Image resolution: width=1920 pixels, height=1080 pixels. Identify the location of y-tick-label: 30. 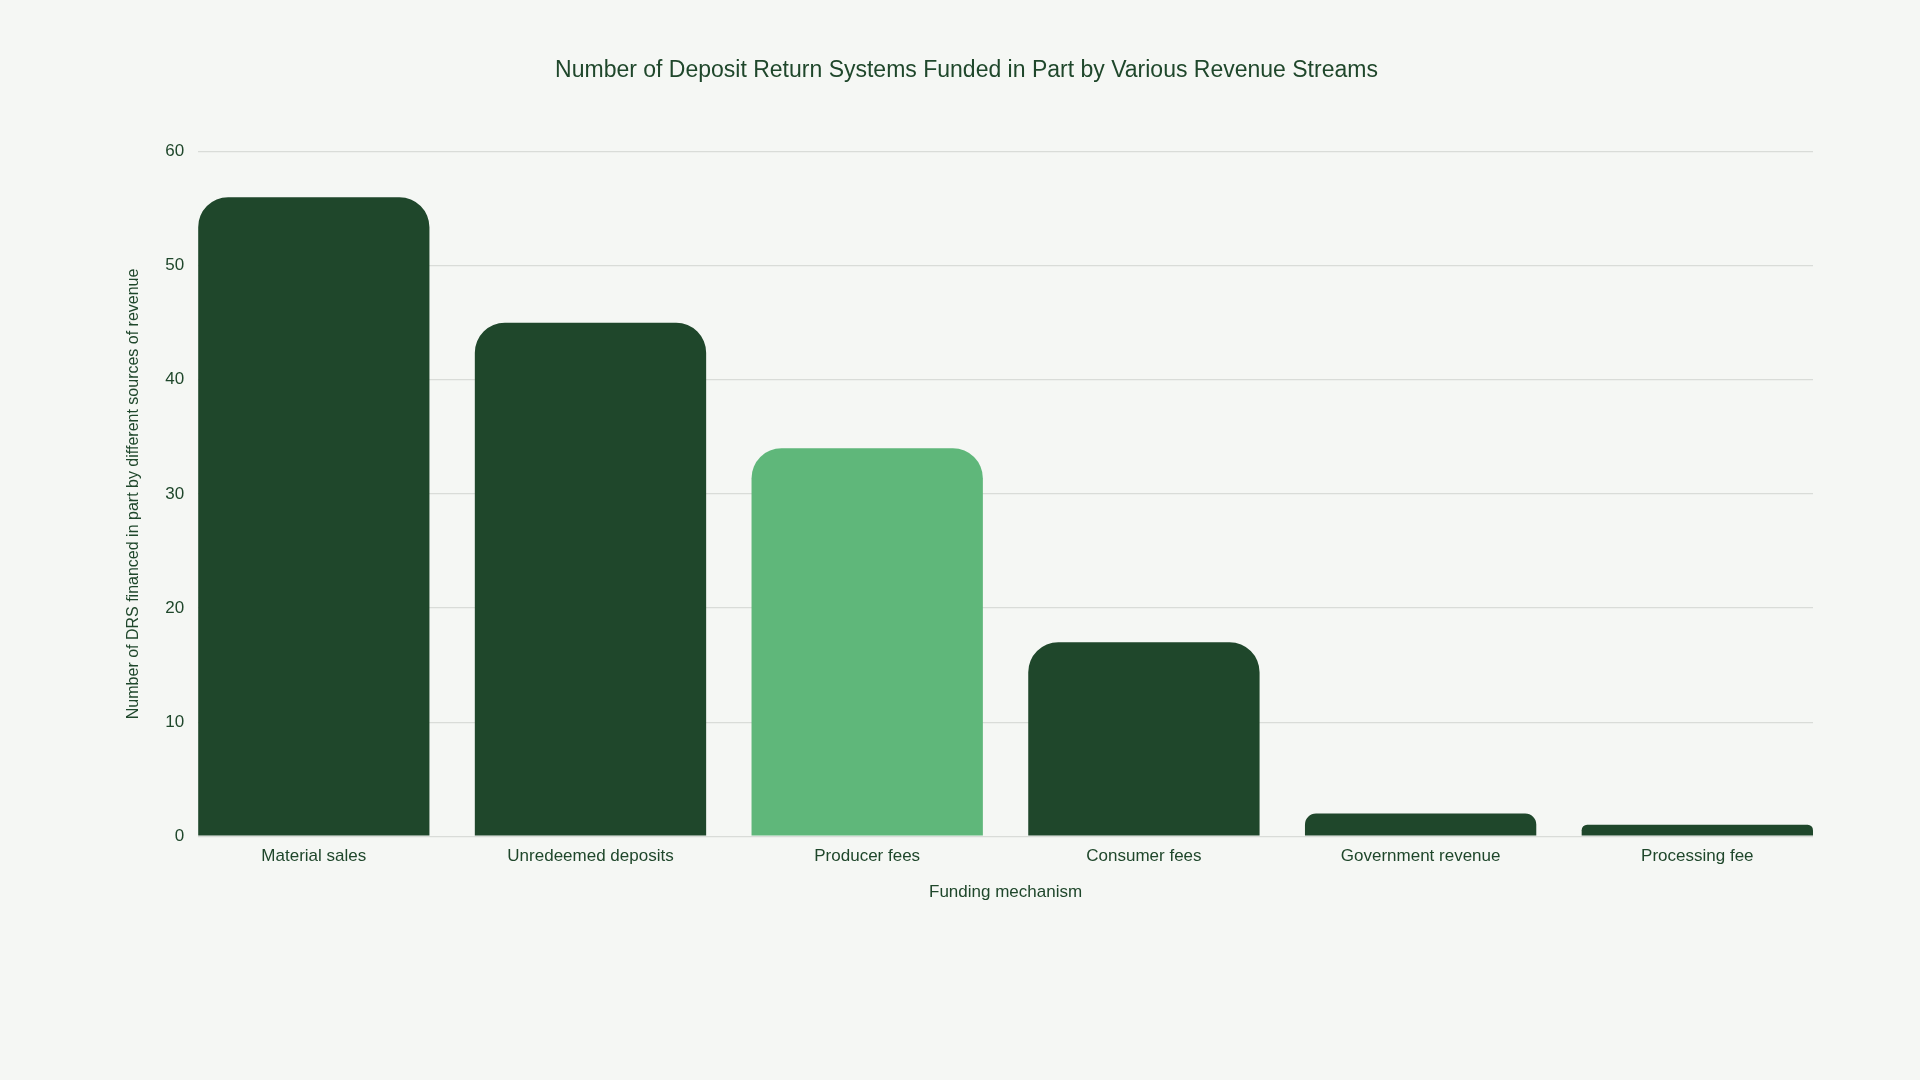
(175, 493).